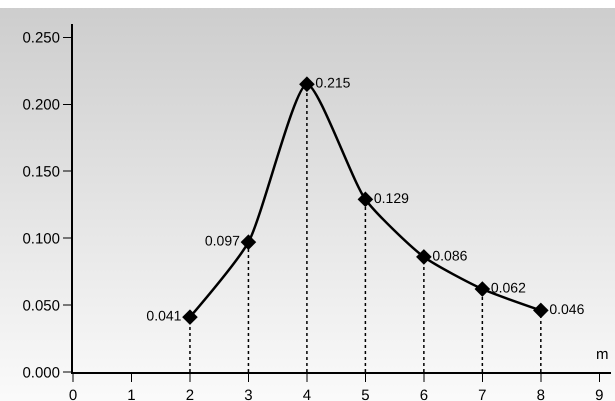 This screenshot has height=401, width=615. I want to click on x-tick-label: 3, so click(248, 394).